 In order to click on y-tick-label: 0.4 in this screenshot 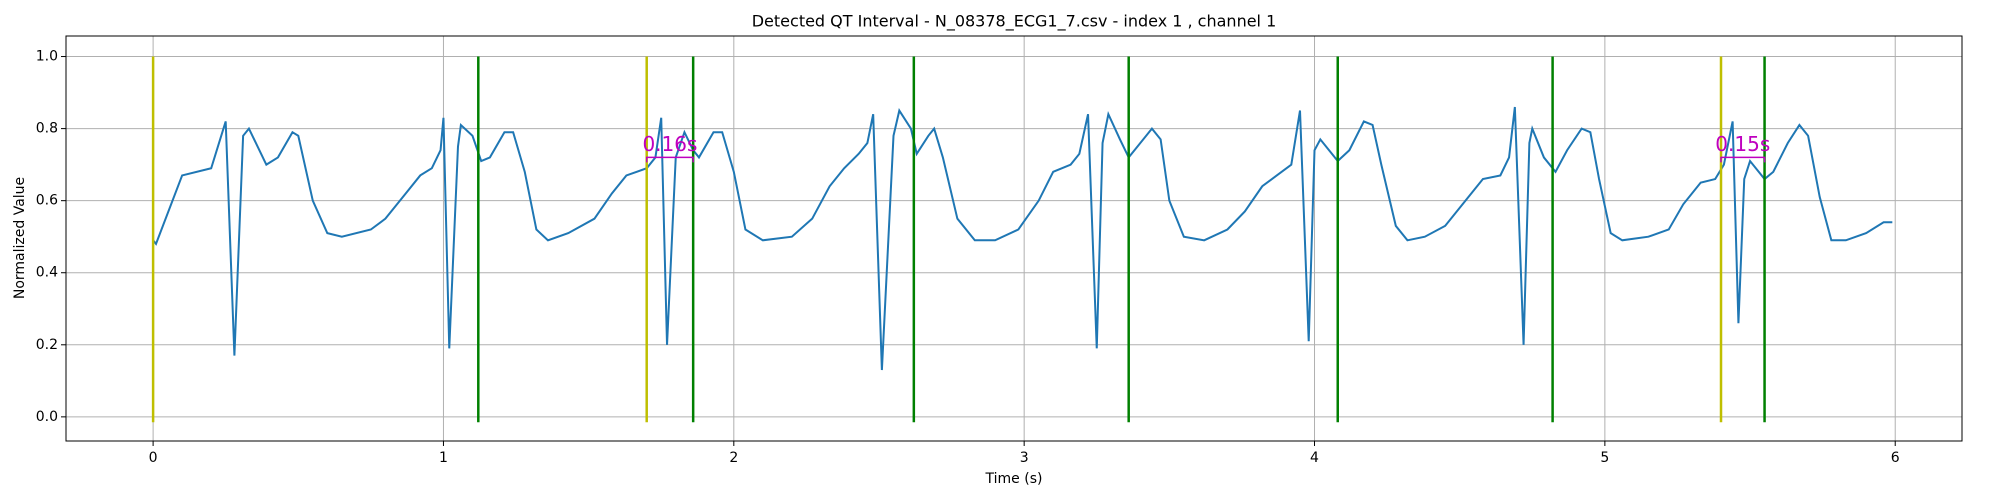, I will do `click(47, 273)`.